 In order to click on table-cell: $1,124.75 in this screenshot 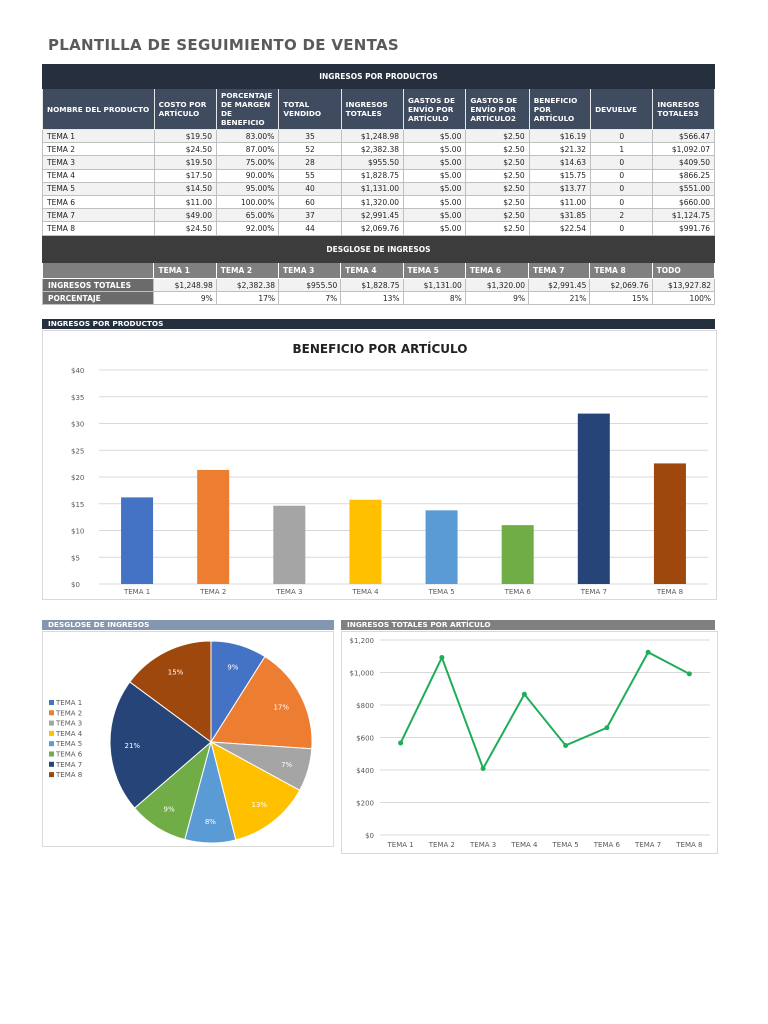, I will do `click(683, 215)`.